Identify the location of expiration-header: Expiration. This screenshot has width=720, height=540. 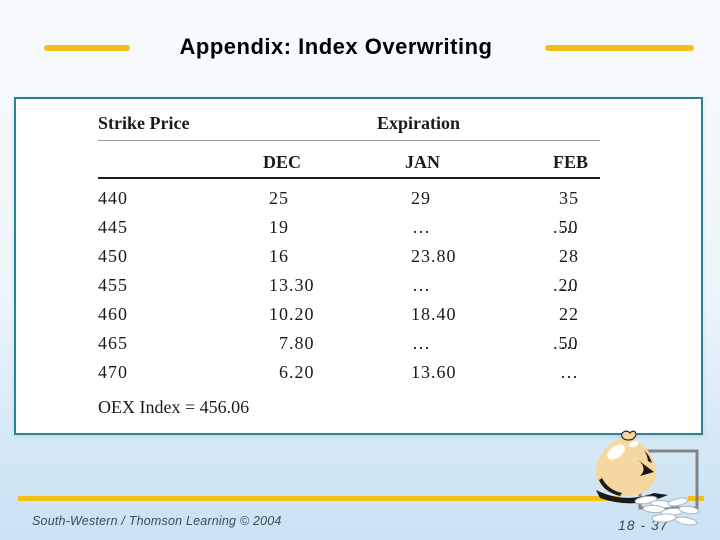
(419, 123).